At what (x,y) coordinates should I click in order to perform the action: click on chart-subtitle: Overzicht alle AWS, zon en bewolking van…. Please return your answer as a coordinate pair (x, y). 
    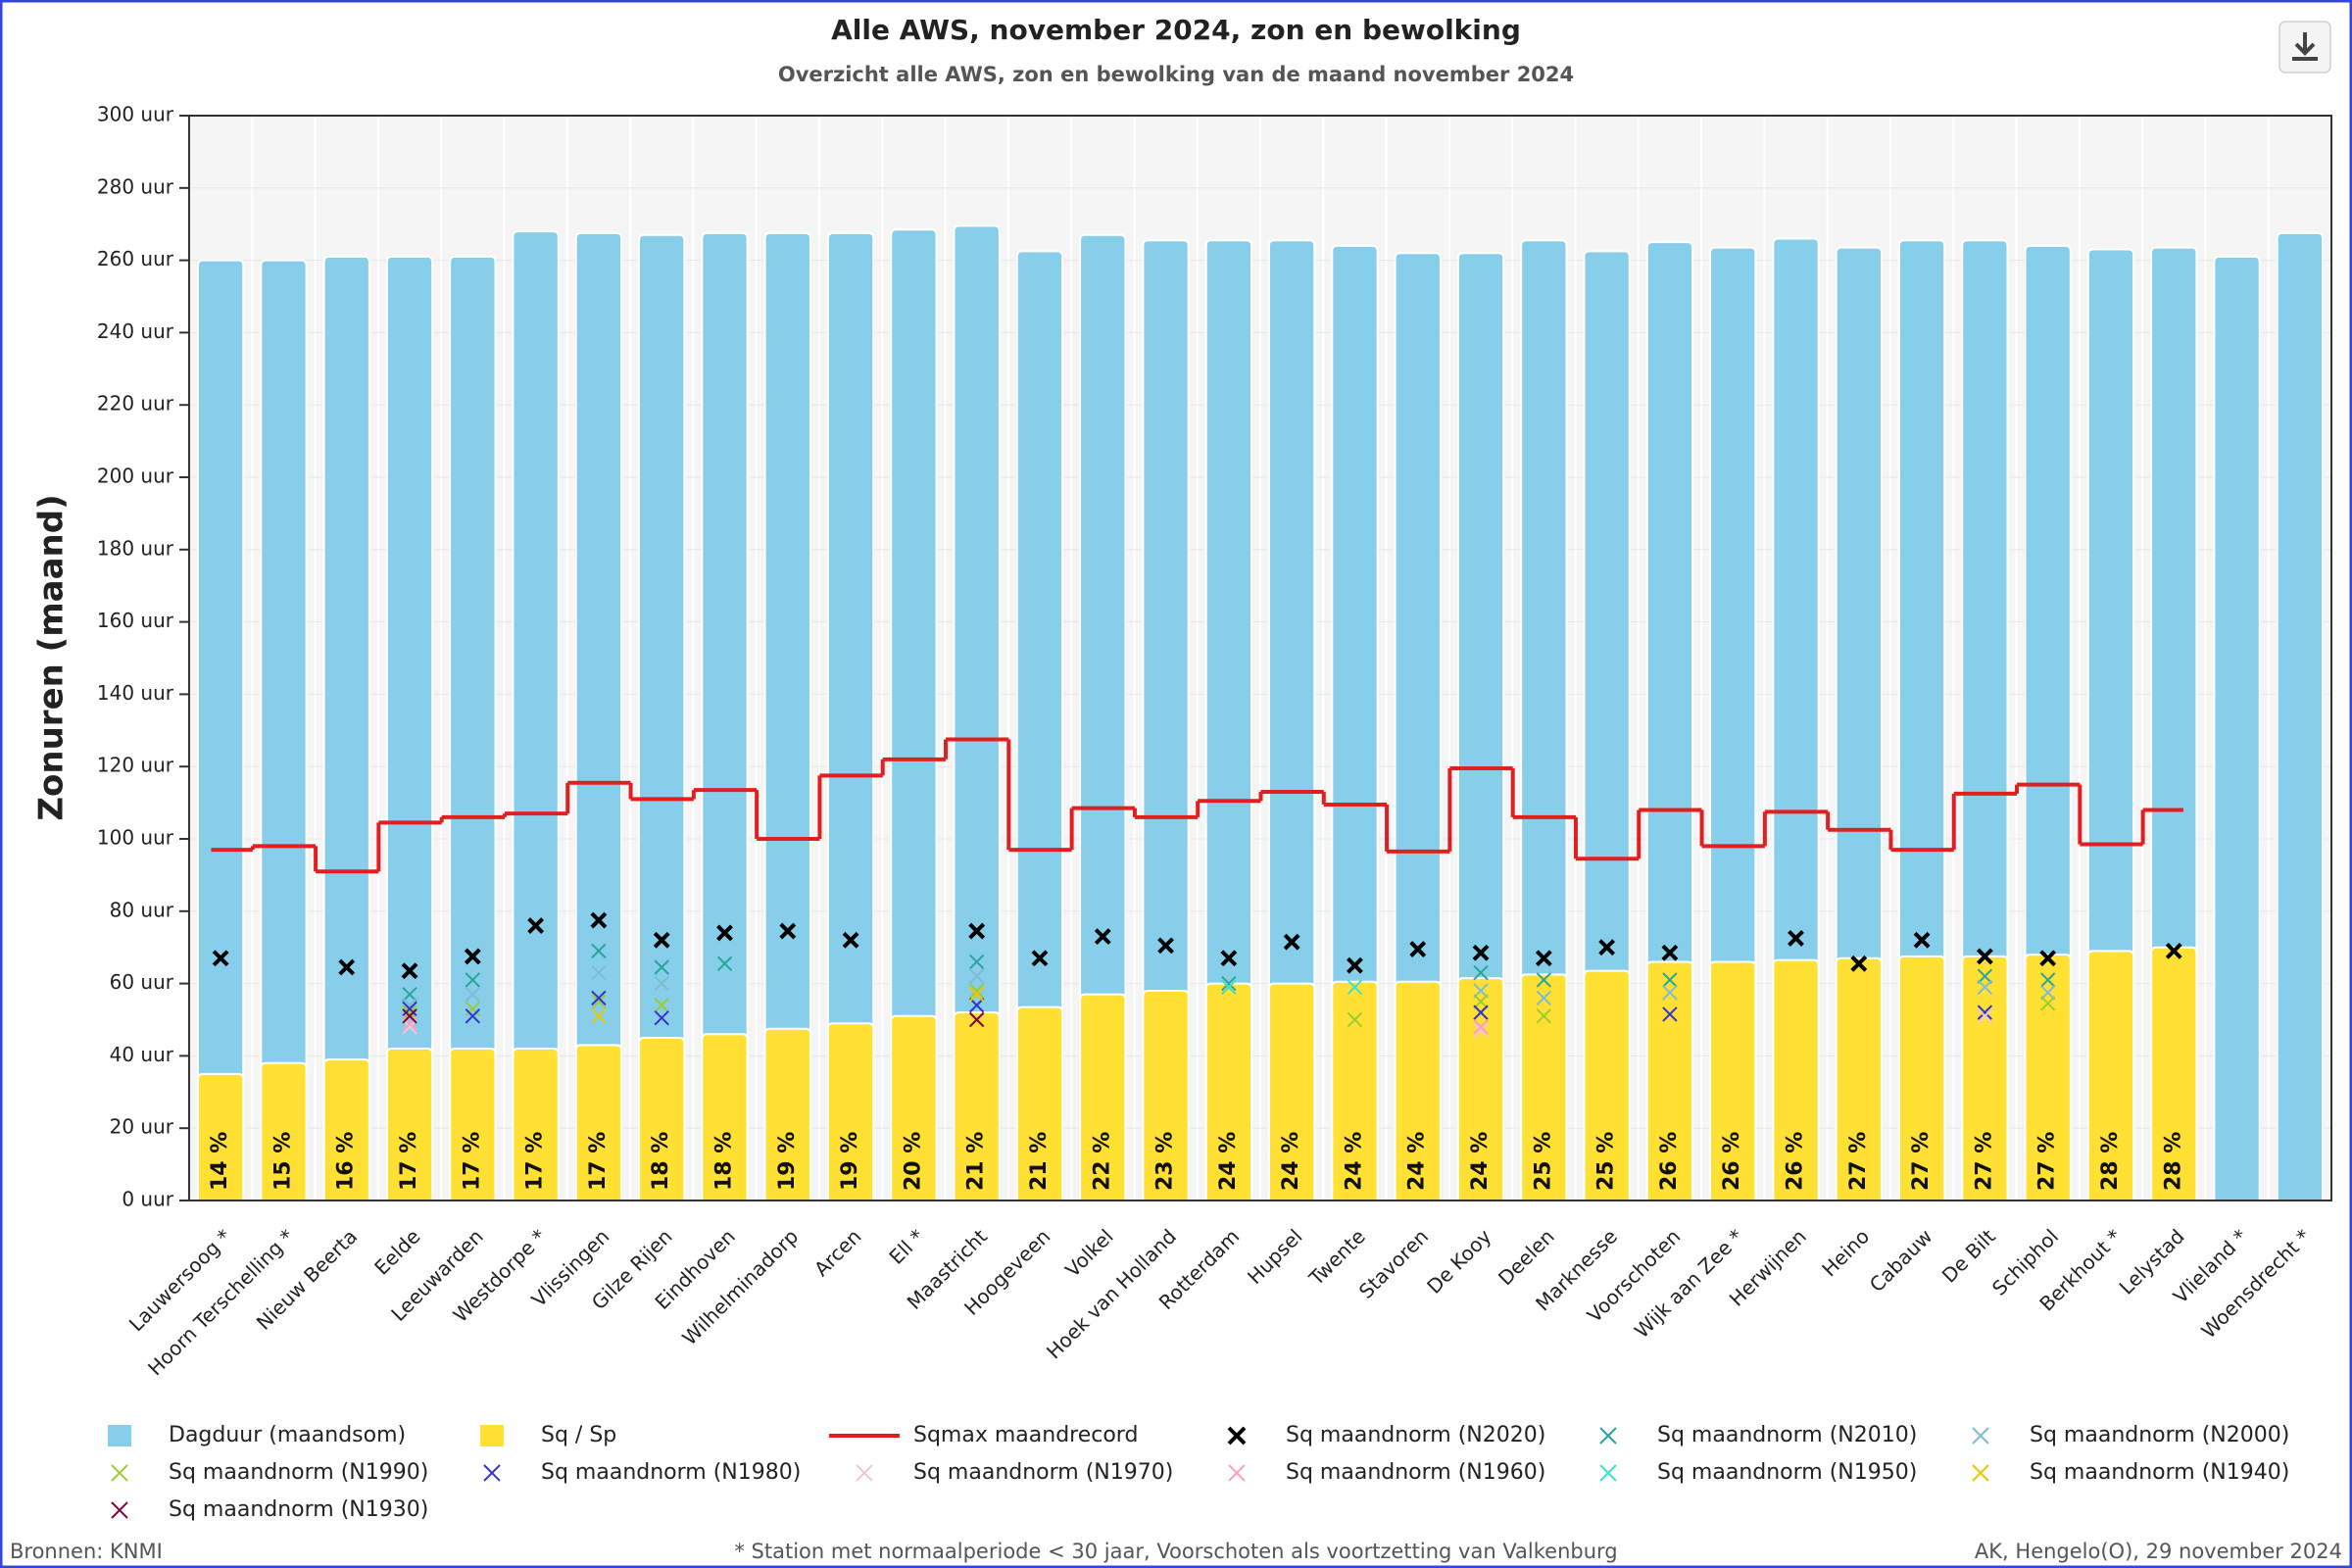
    Looking at the image, I should click on (1176, 74).